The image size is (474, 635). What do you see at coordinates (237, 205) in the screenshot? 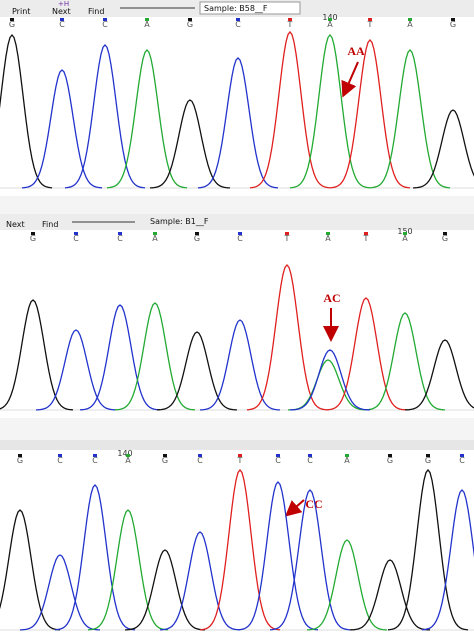
I see `separator` at bounding box center [237, 205].